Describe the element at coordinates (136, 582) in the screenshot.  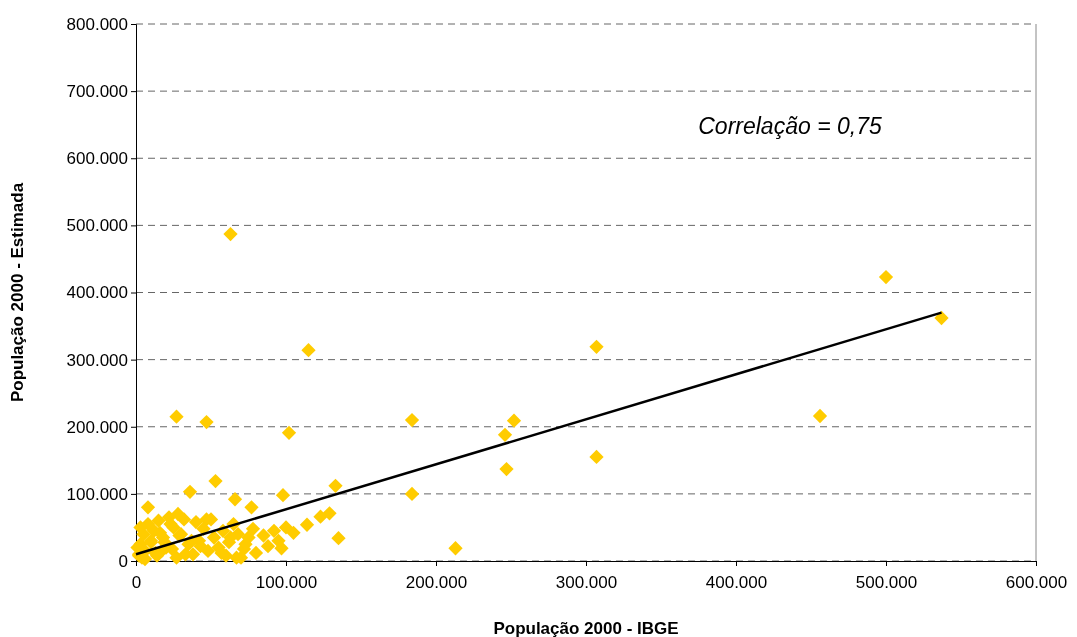
I see `x-tick-label: 0` at that location.